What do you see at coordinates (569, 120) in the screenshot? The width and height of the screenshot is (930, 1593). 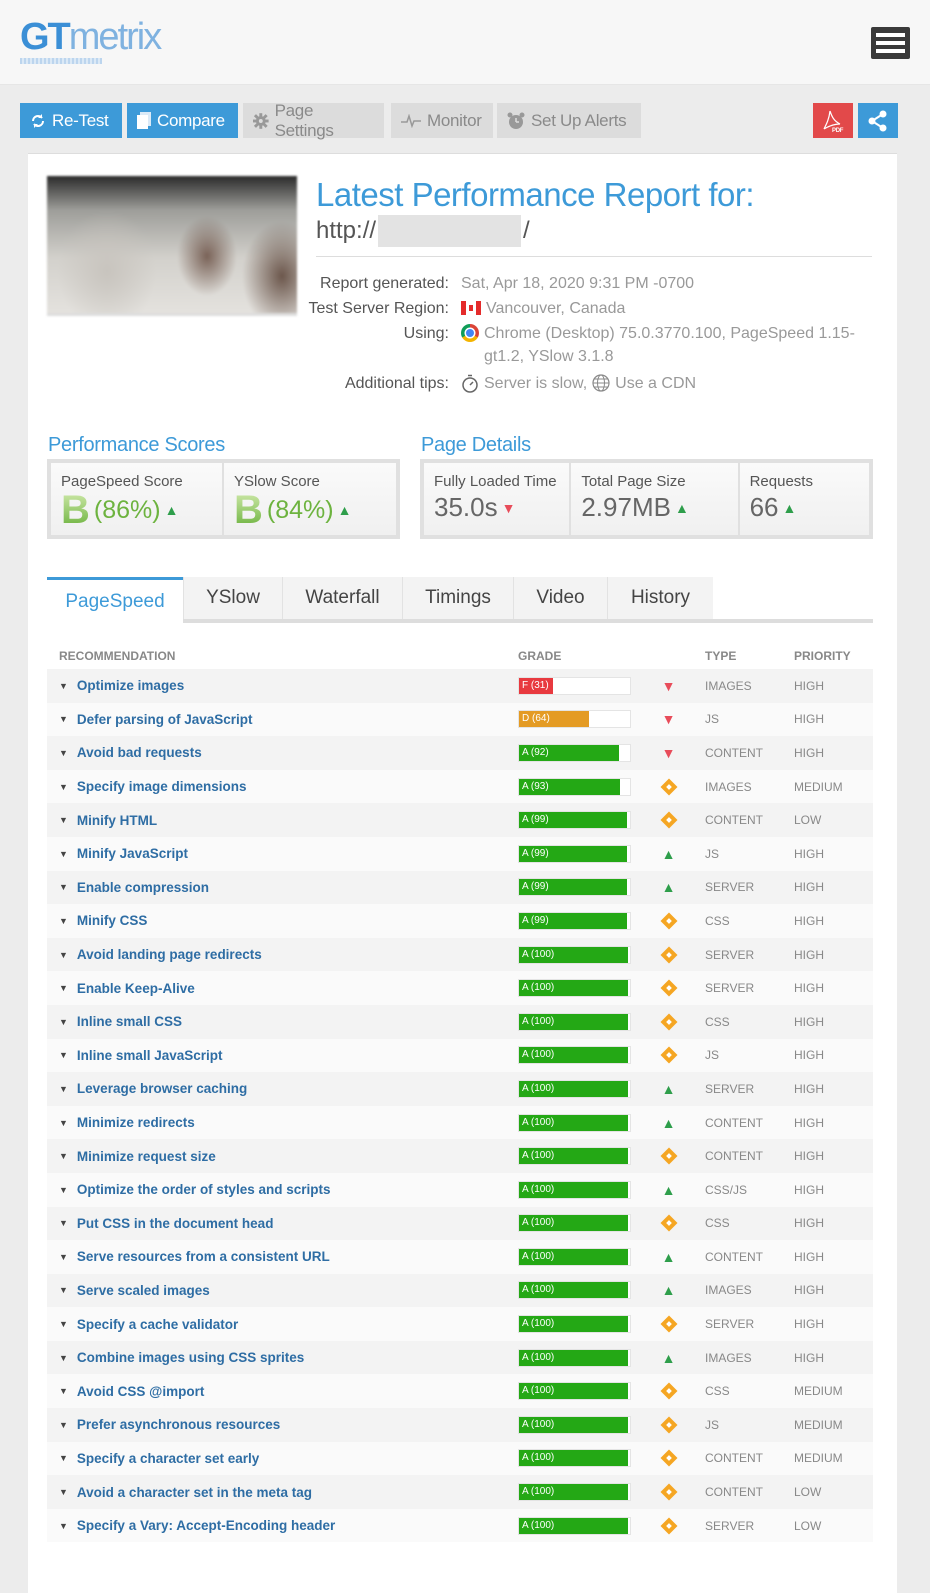 I see `set-up-alerts-button: Set Up Alerts` at bounding box center [569, 120].